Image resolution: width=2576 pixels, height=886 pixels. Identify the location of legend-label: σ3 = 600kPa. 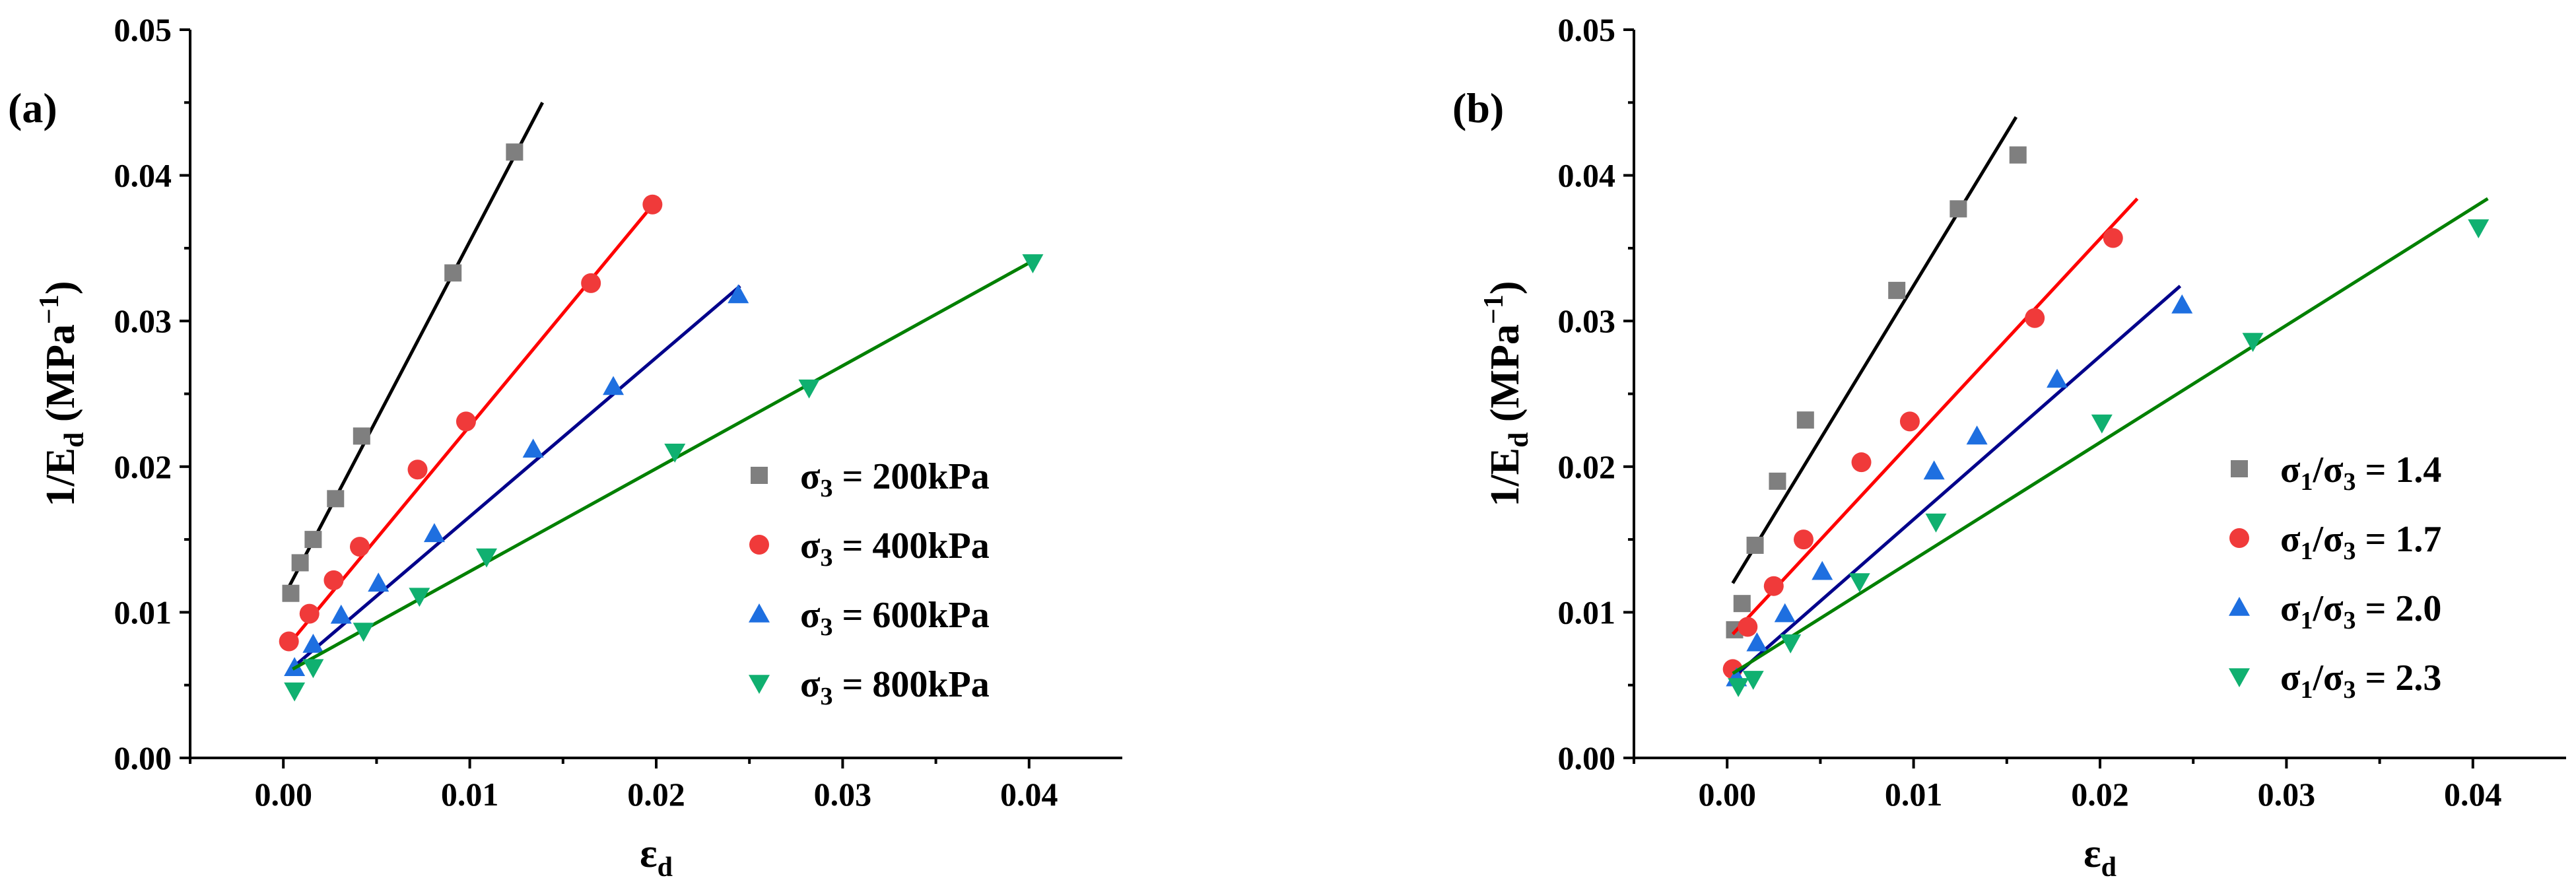
(895, 618).